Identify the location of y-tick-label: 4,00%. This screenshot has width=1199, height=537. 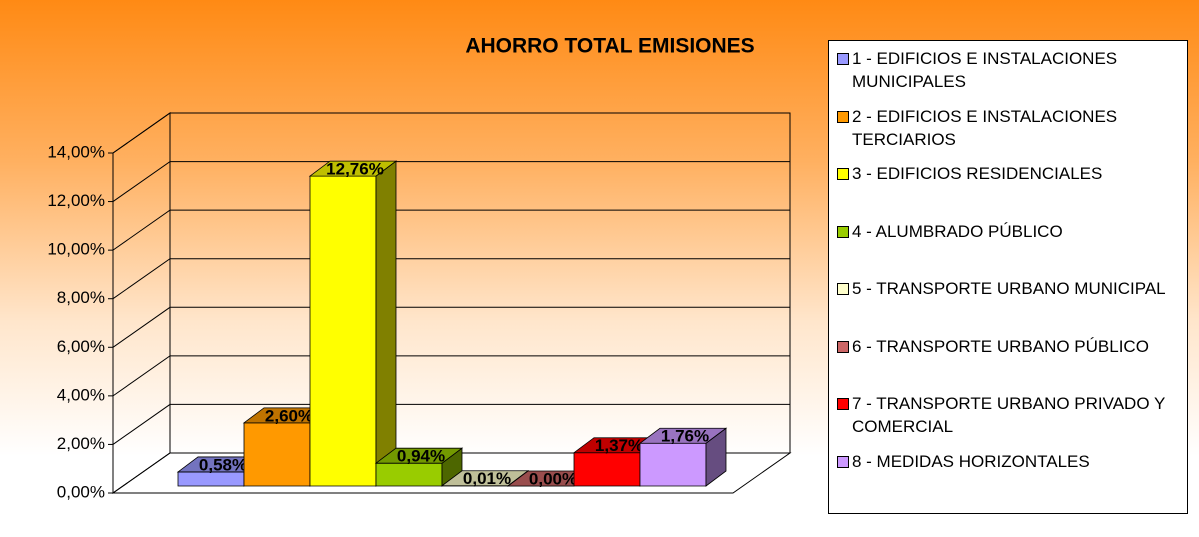
(81, 394).